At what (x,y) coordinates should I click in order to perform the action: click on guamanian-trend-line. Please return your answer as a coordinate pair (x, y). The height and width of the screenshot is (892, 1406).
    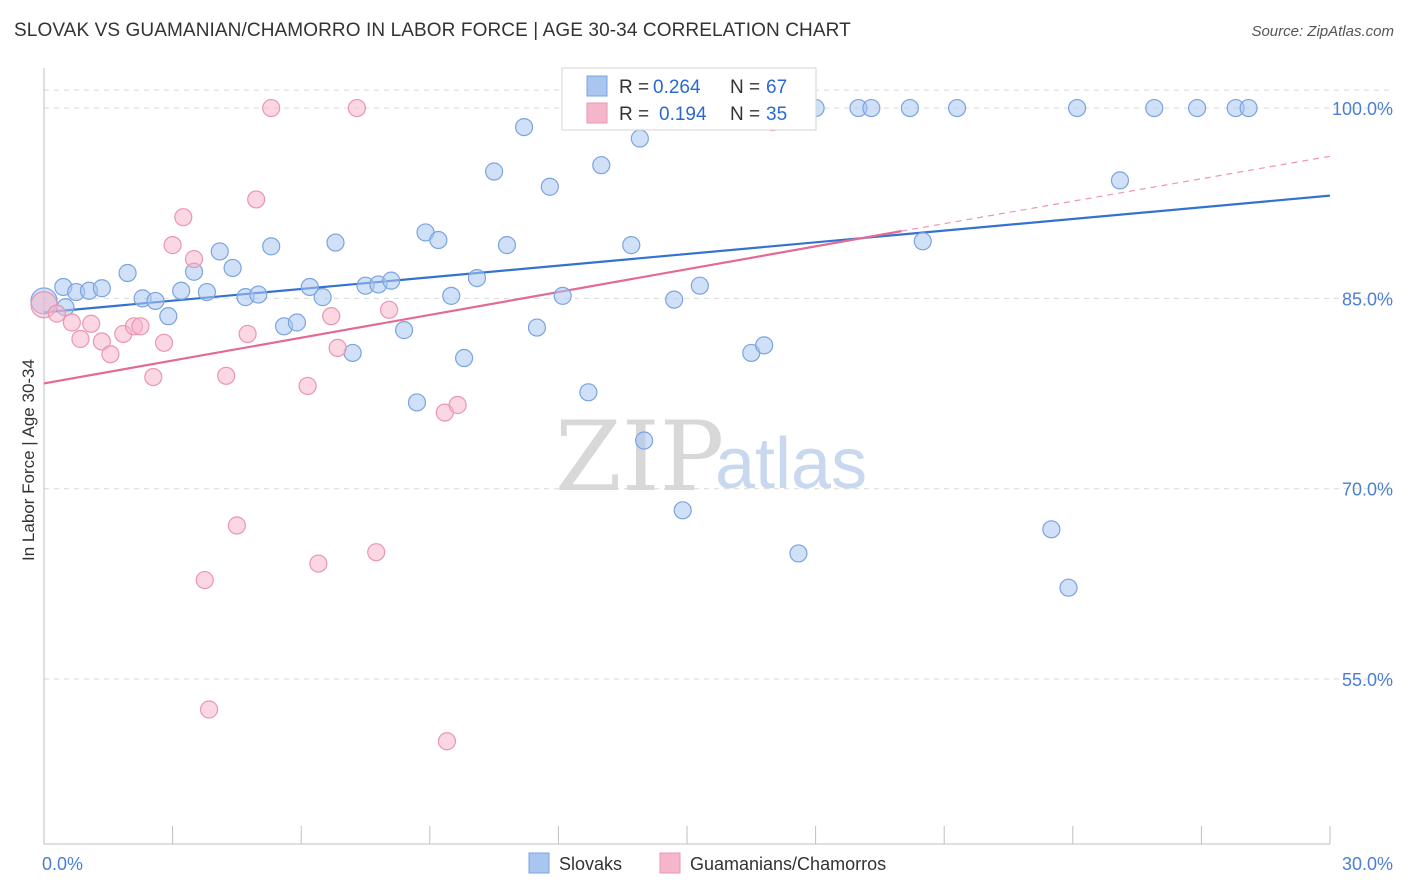
    Looking at the image, I should click on (472, 307).